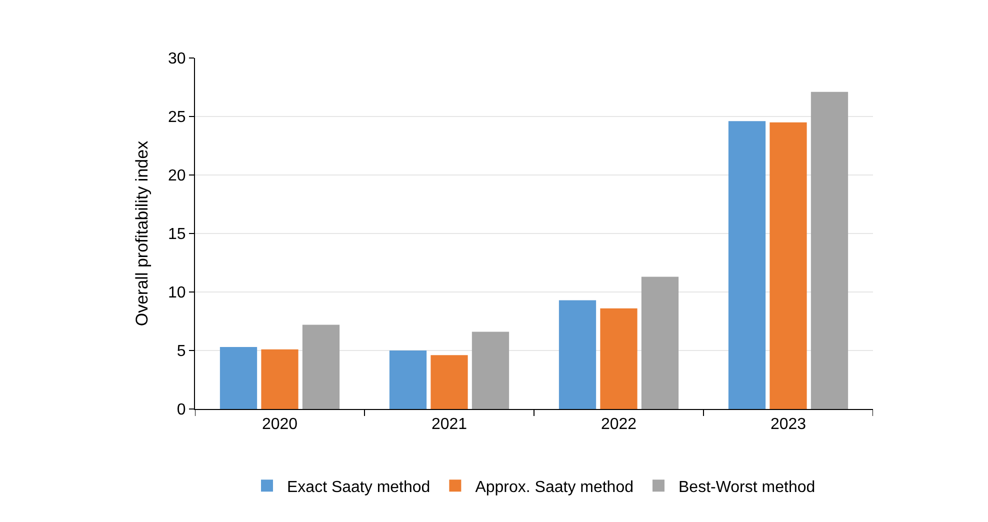  What do you see at coordinates (177, 293) in the screenshot?
I see `y-tick-label: 10` at bounding box center [177, 293].